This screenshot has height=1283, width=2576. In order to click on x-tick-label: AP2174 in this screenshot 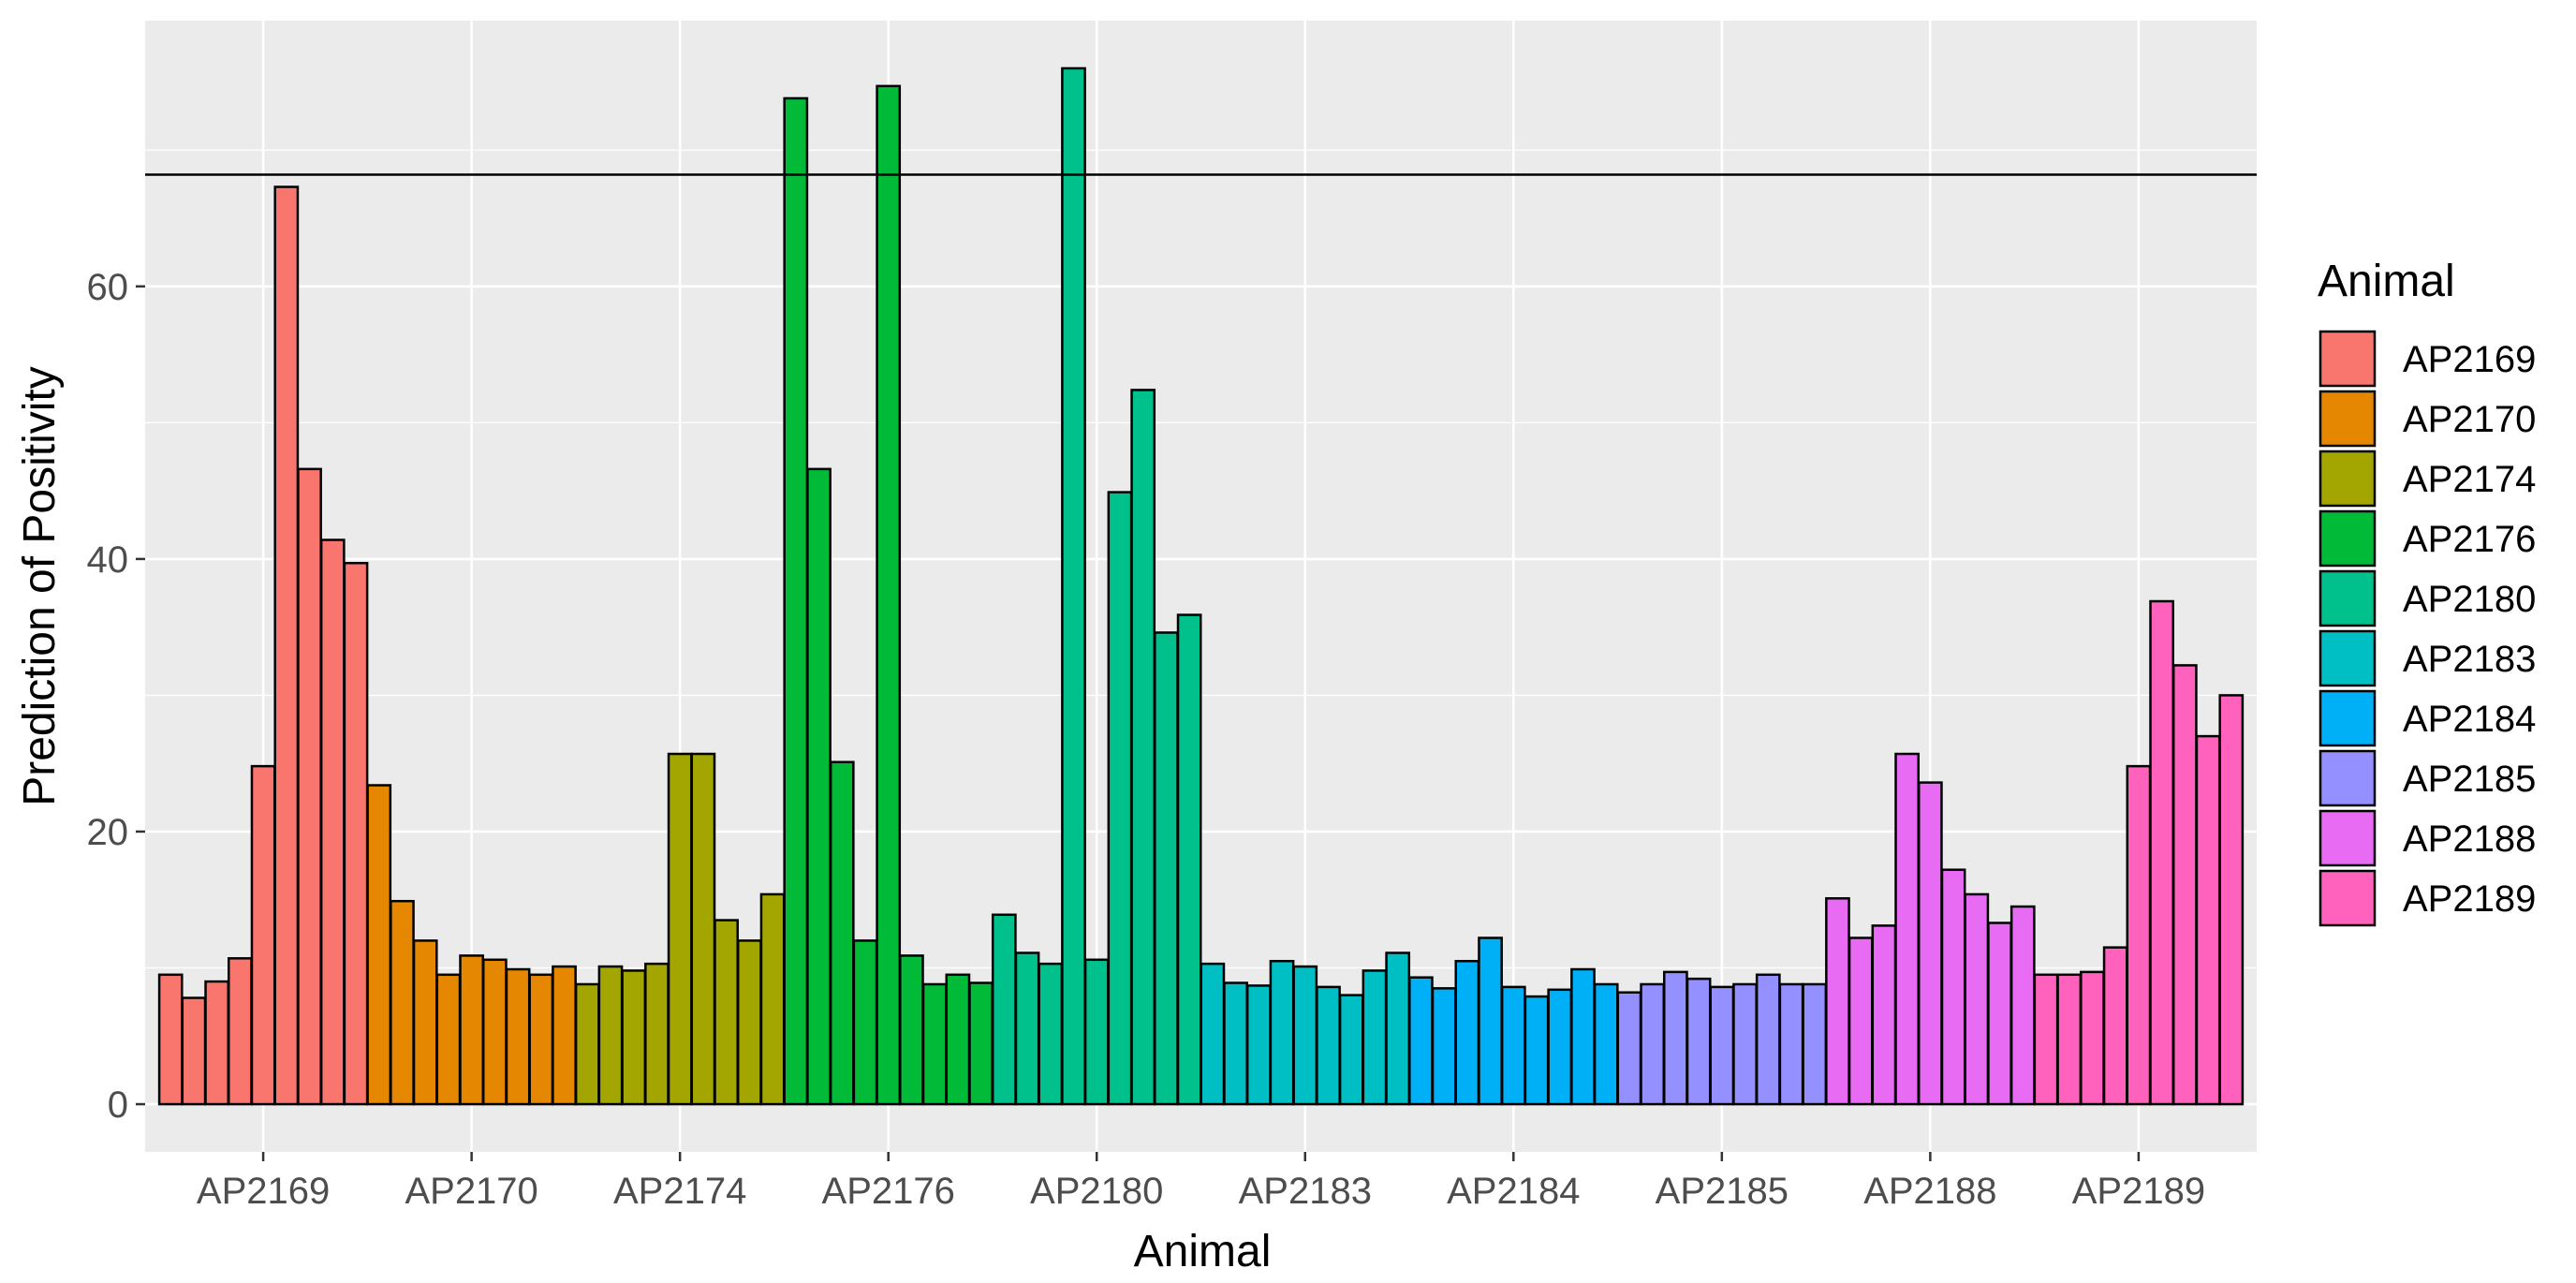, I will do `click(679, 1191)`.